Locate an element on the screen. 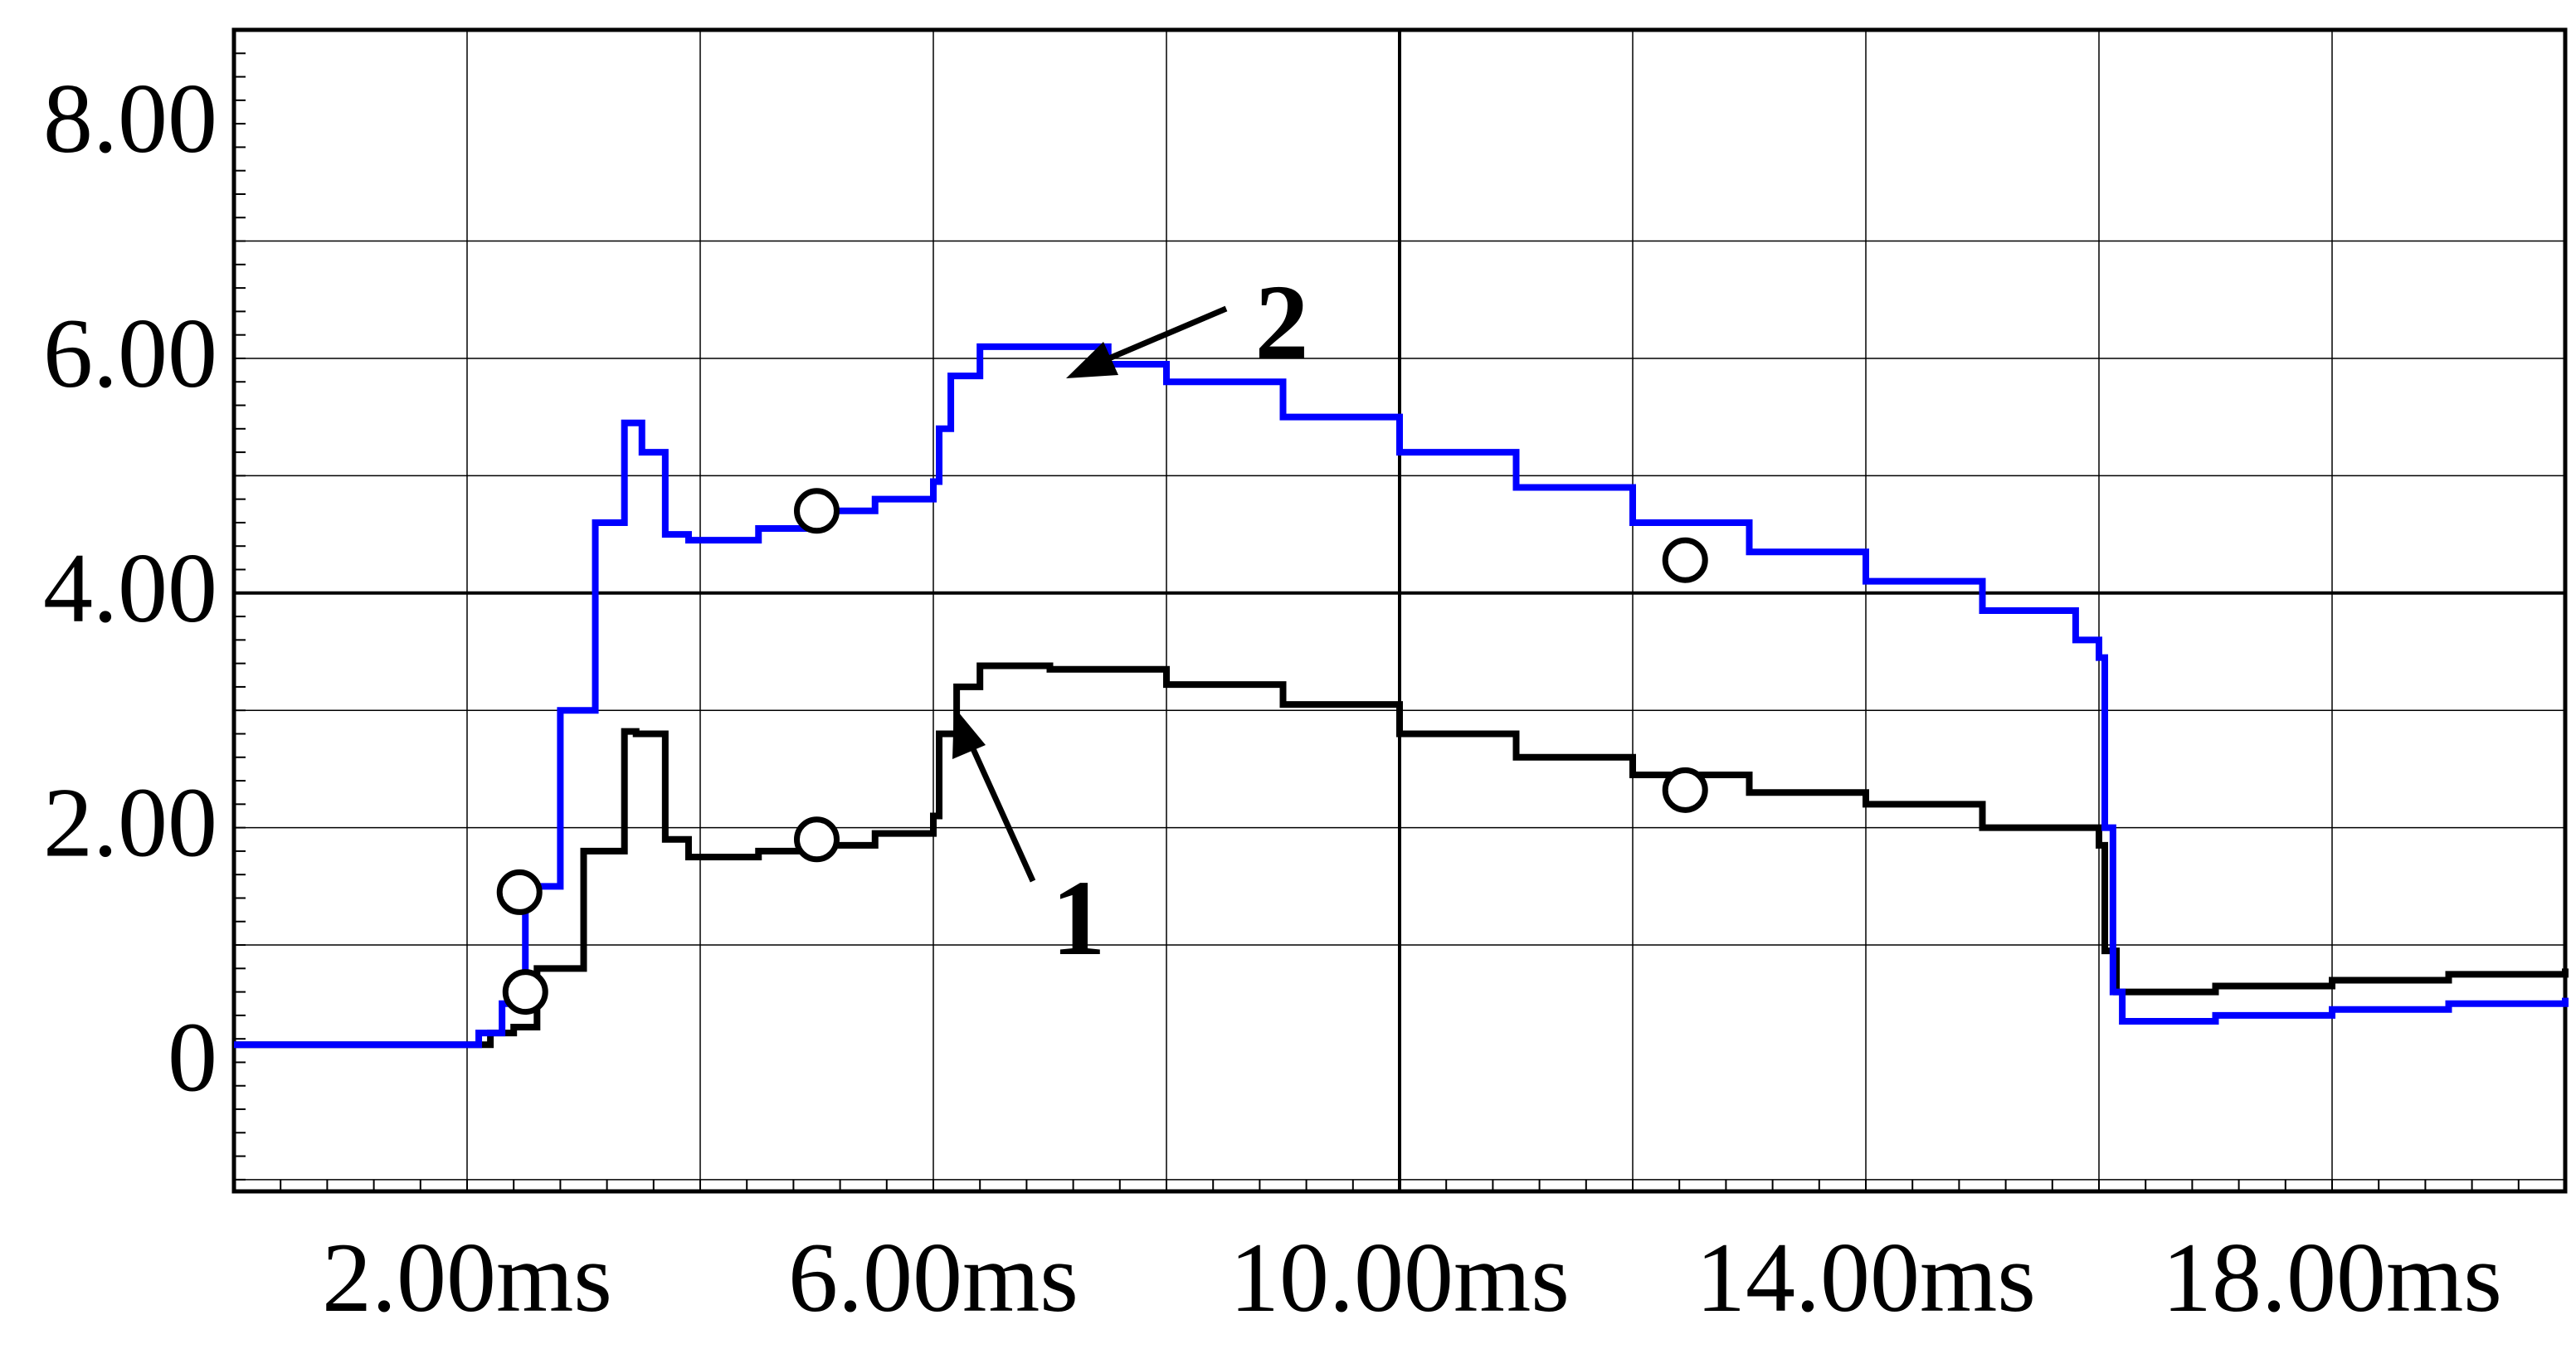  y-axis-tick-labels: 0 2.00 4.00 6.00 8.00 is located at coordinates (130, 588).